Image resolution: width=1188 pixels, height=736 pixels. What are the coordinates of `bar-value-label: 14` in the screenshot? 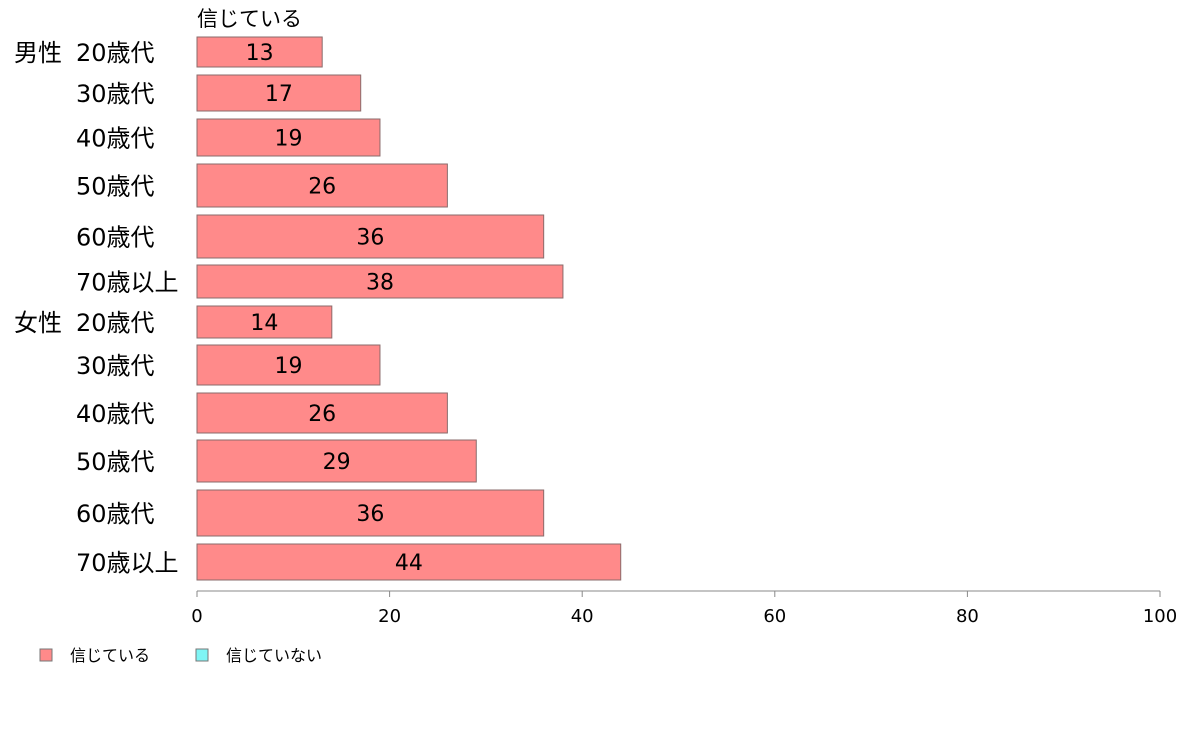 It's located at (264, 323).